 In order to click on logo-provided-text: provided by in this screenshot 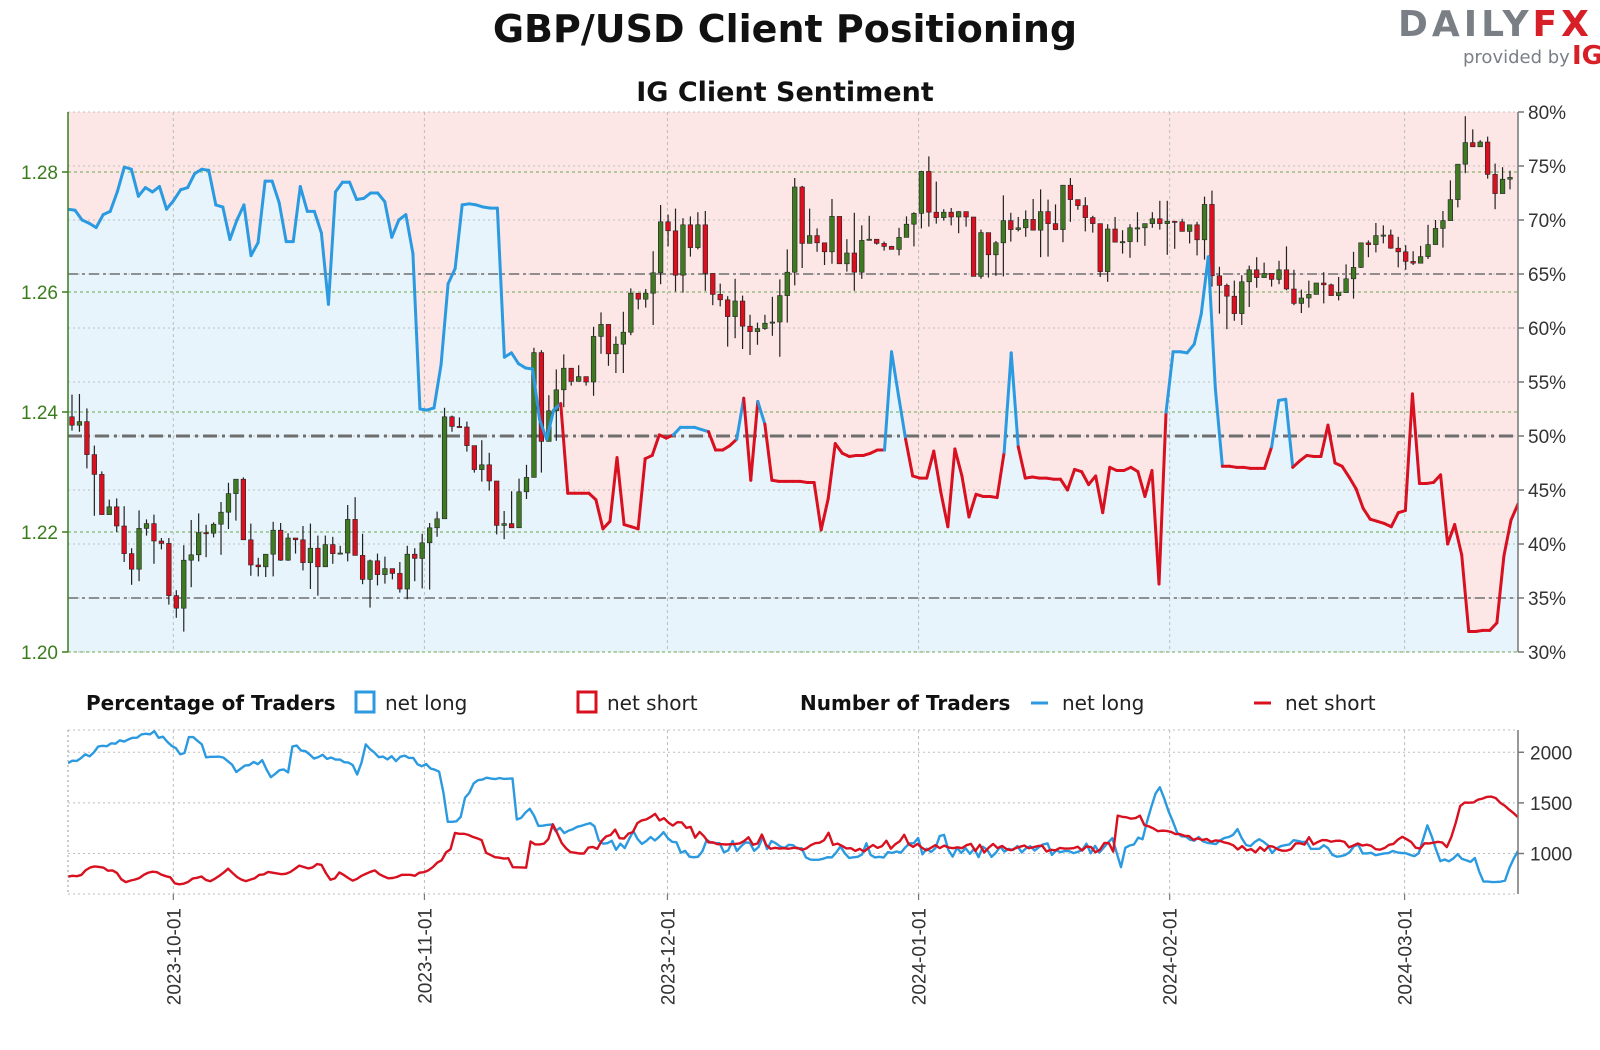, I will do `click(1516, 57)`.